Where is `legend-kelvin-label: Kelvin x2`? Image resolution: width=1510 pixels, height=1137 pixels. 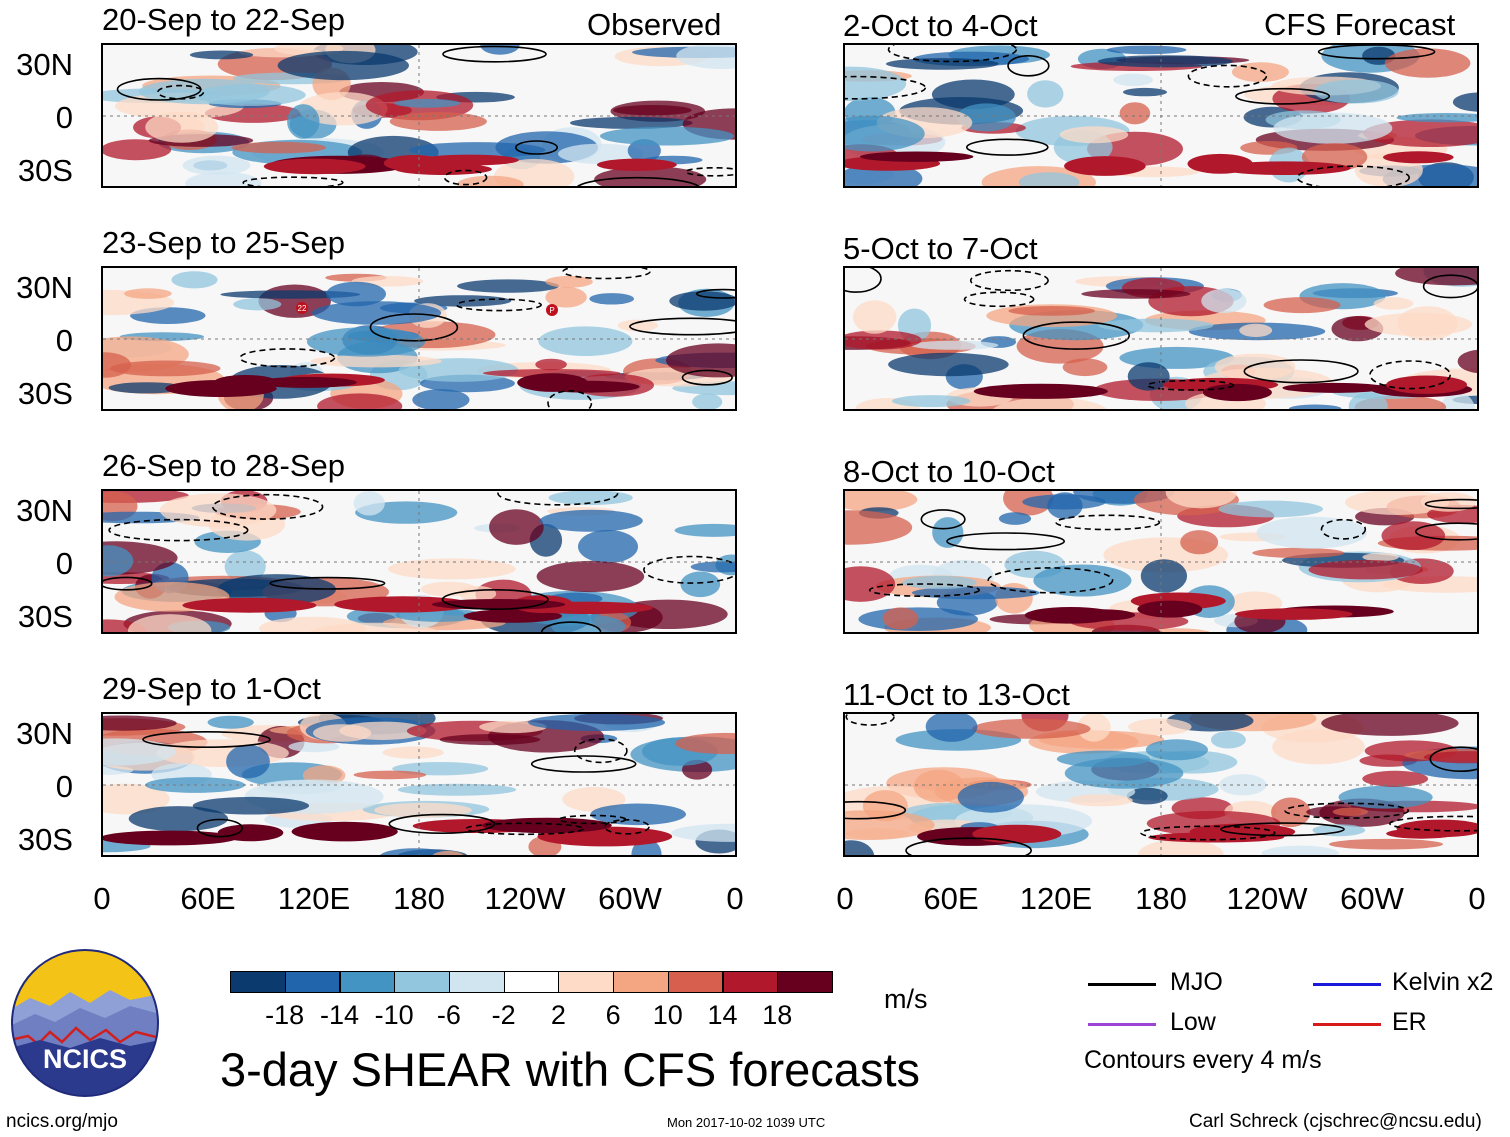 legend-kelvin-label: Kelvin x2 is located at coordinates (1443, 982).